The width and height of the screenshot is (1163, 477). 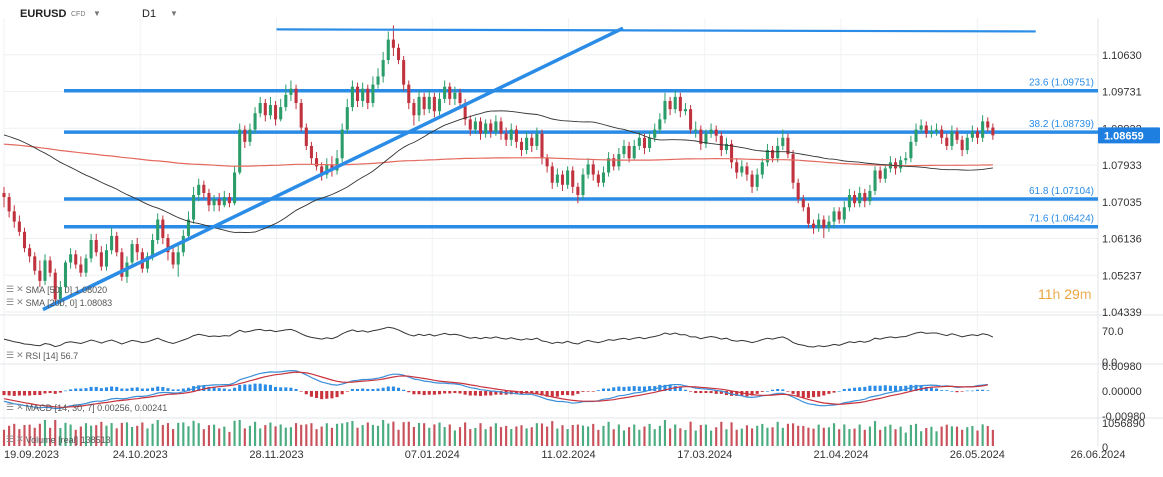 I want to click on volume-legend: ☰ ✕ Volume [real] 138513, so click(x=58, y=439).